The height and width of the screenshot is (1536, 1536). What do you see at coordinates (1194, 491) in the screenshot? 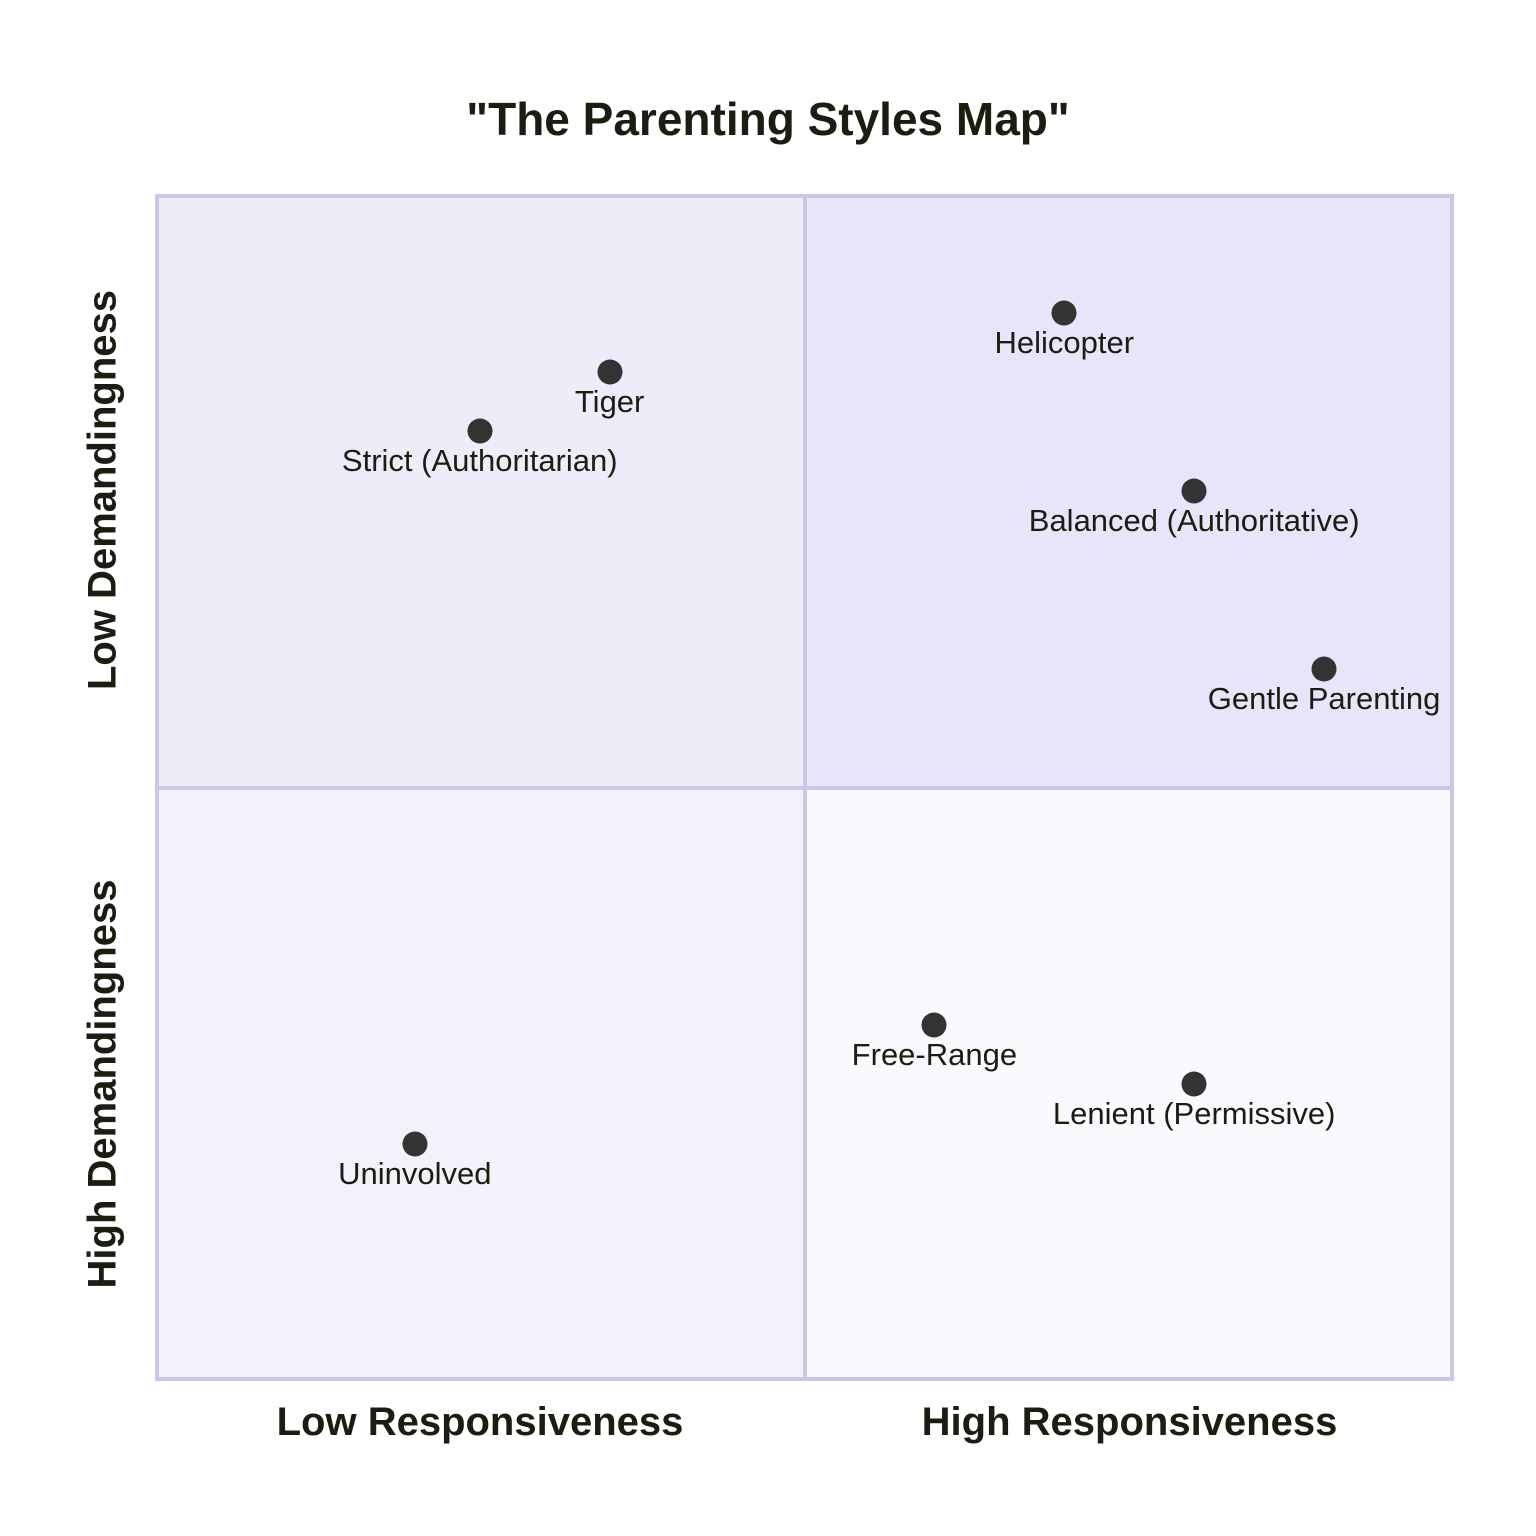
I see `data-point-balanced-authoritative` at bounding box center [1194, 491].